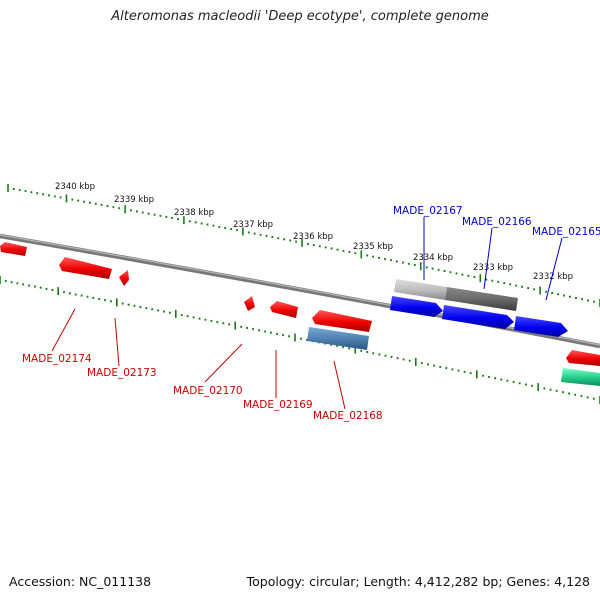 Image resolution: width=600 pixels, height=600 pixels. I want to click on gene-label-made-02165: MADE_02165, so click(566, 232).